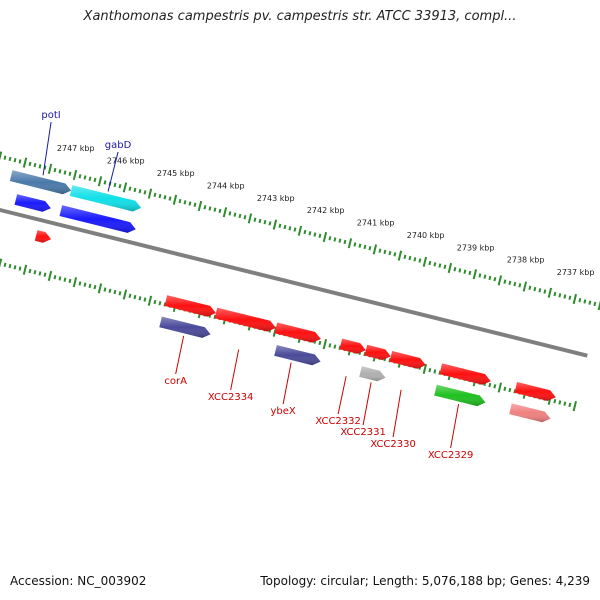 Image resolution: width=600 pixels, height=600 pixels. What do you see at coordinates (78, 581) in the screenshot?
I see `accession-text: Accession: NC_003902` at bounding box center [78, 581].